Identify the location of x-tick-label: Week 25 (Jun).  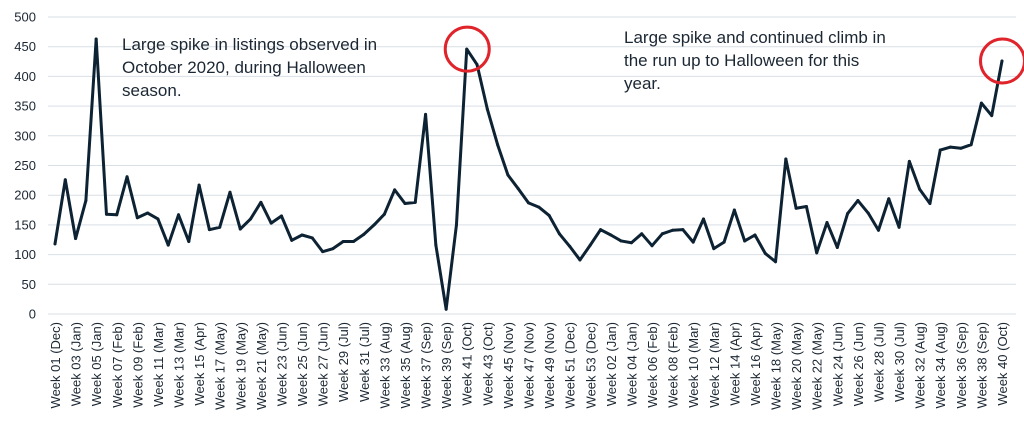
(302, 364).